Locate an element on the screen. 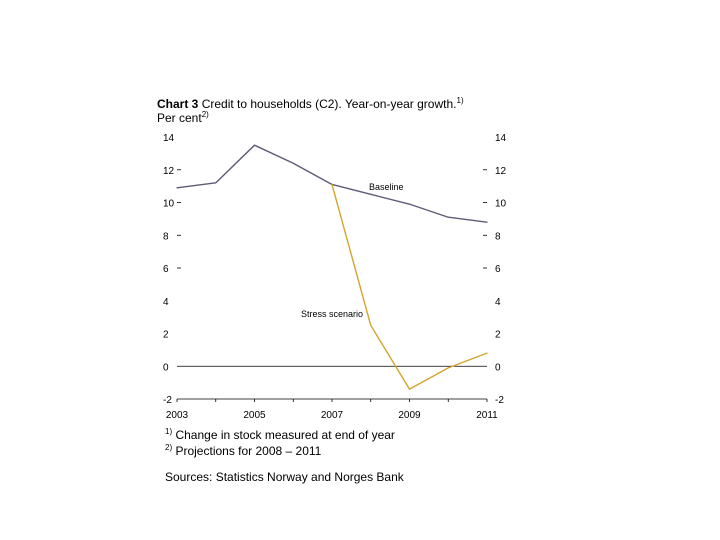  subtitle-footnote-ref: 2) is located at coordinates (205, 114).